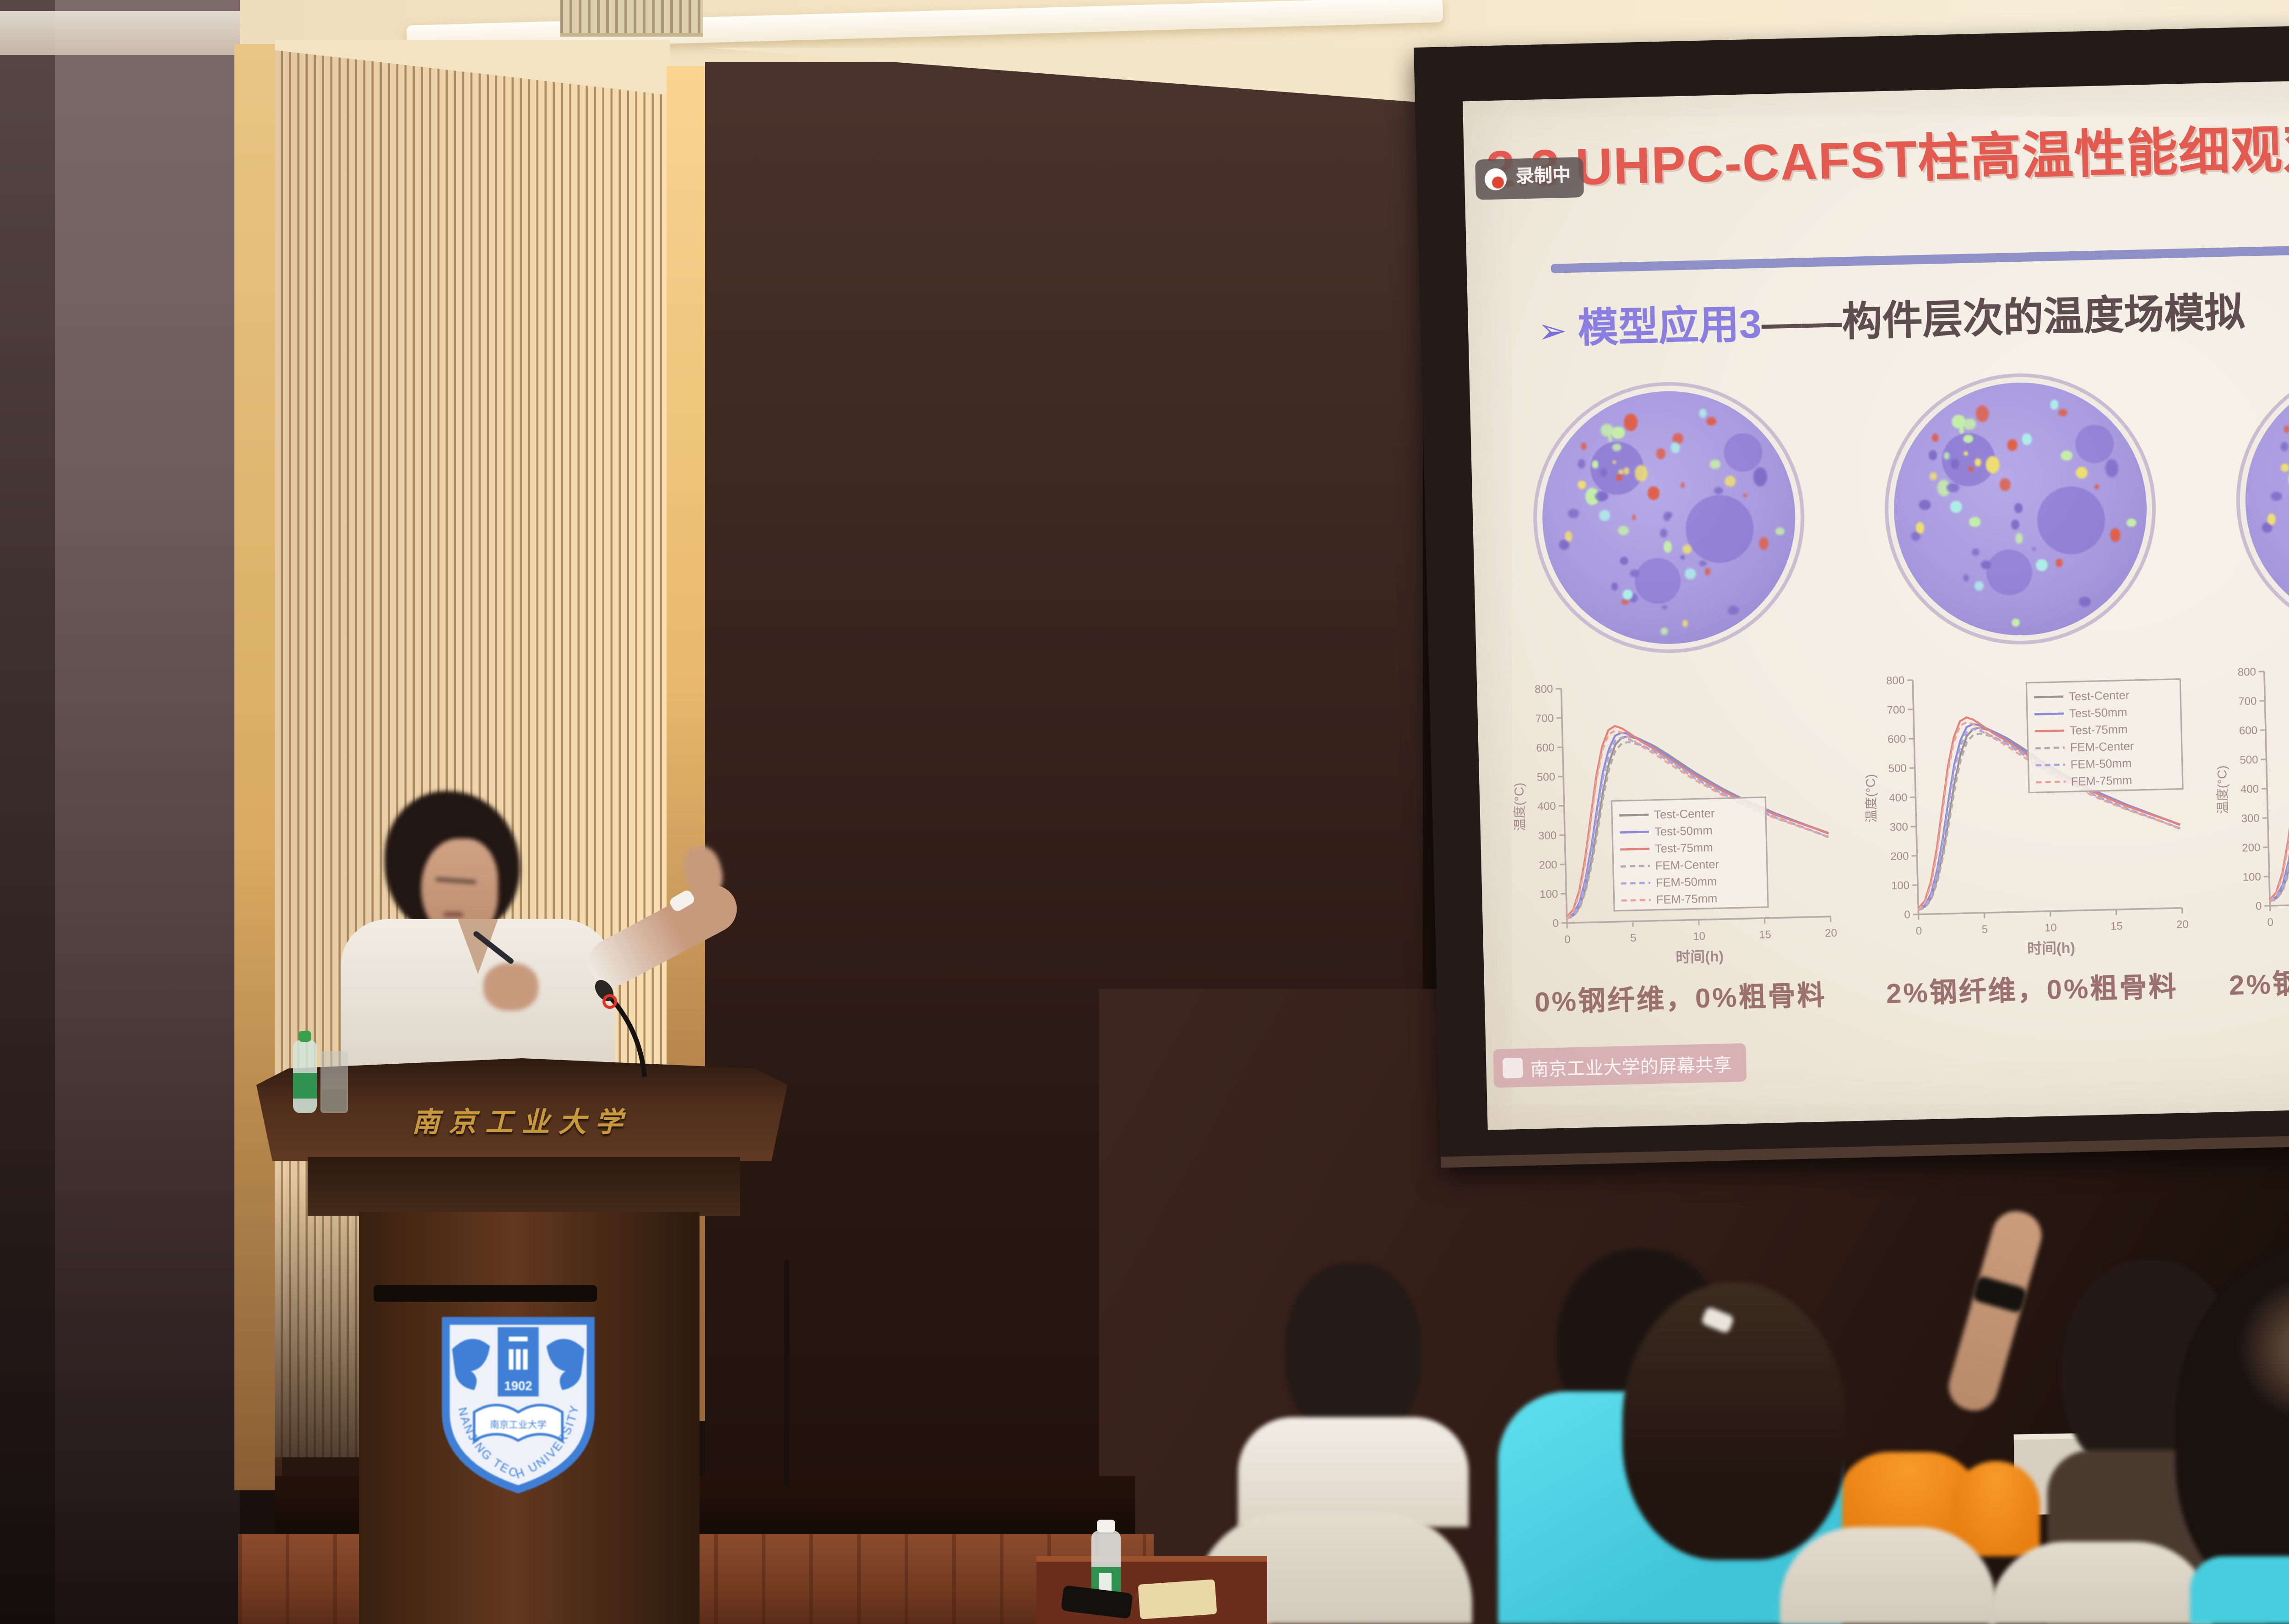 The image size is (2289, 1624). What do you see at coordinates (2101, 781) in the screenshot?
I see `legend-label: FEM-75mm` at bounding box center [2101, 781].